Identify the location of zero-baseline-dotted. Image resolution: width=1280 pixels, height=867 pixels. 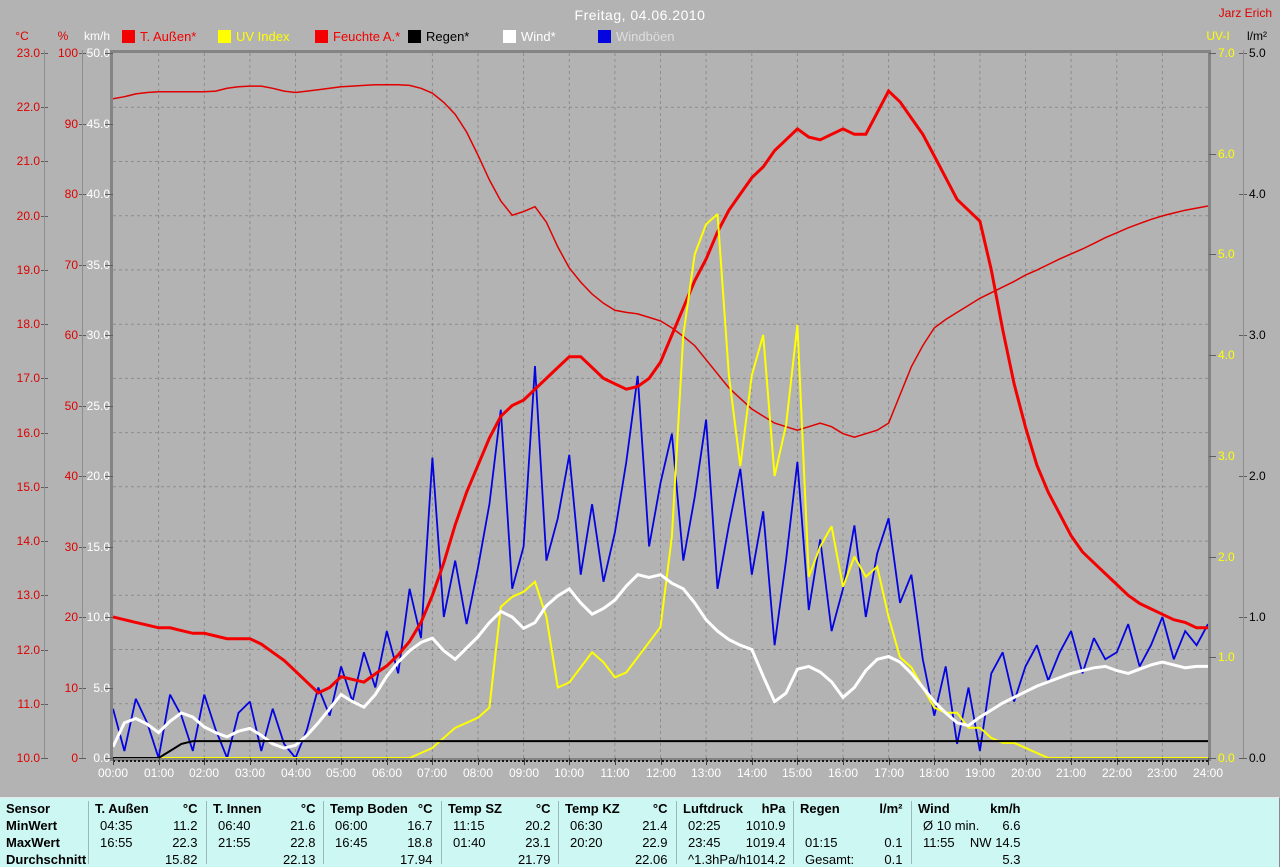
(660, 761).